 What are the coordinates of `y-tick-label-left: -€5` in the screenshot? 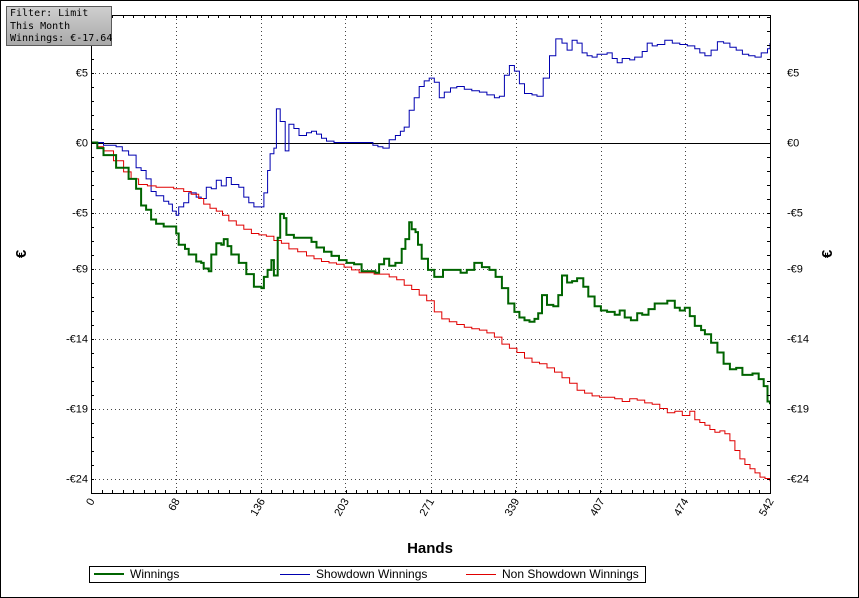 It's located at (80, 214).